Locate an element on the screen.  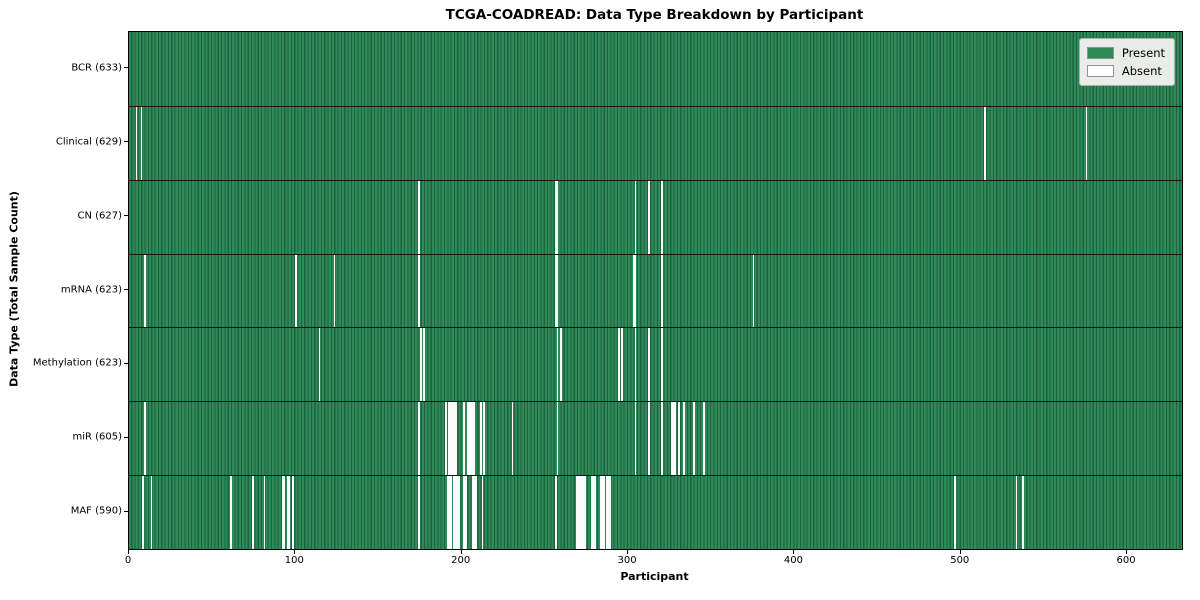
row-clinical is located at coordinates (655, 142).